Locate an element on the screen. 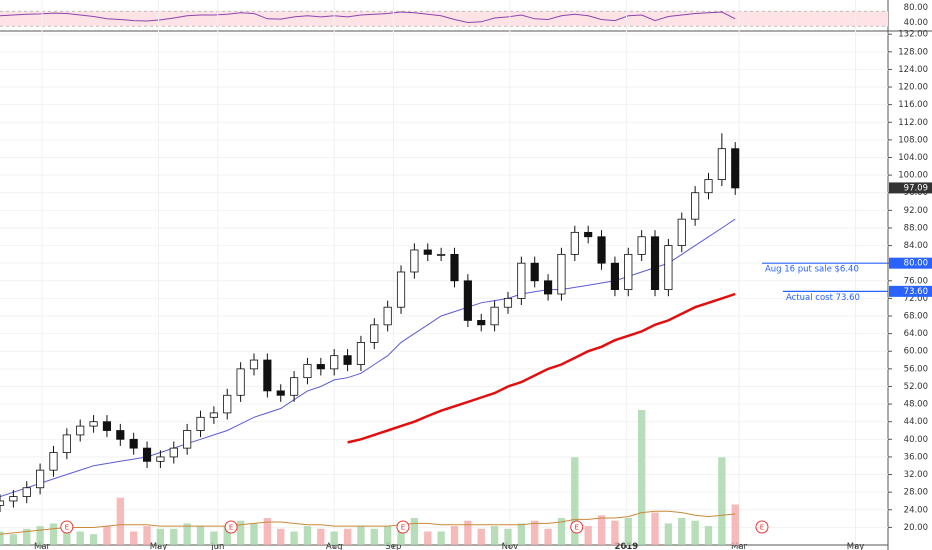 The width and height of the screenshot is (932, 550). rsi-band is located at coordinates (444, 19).